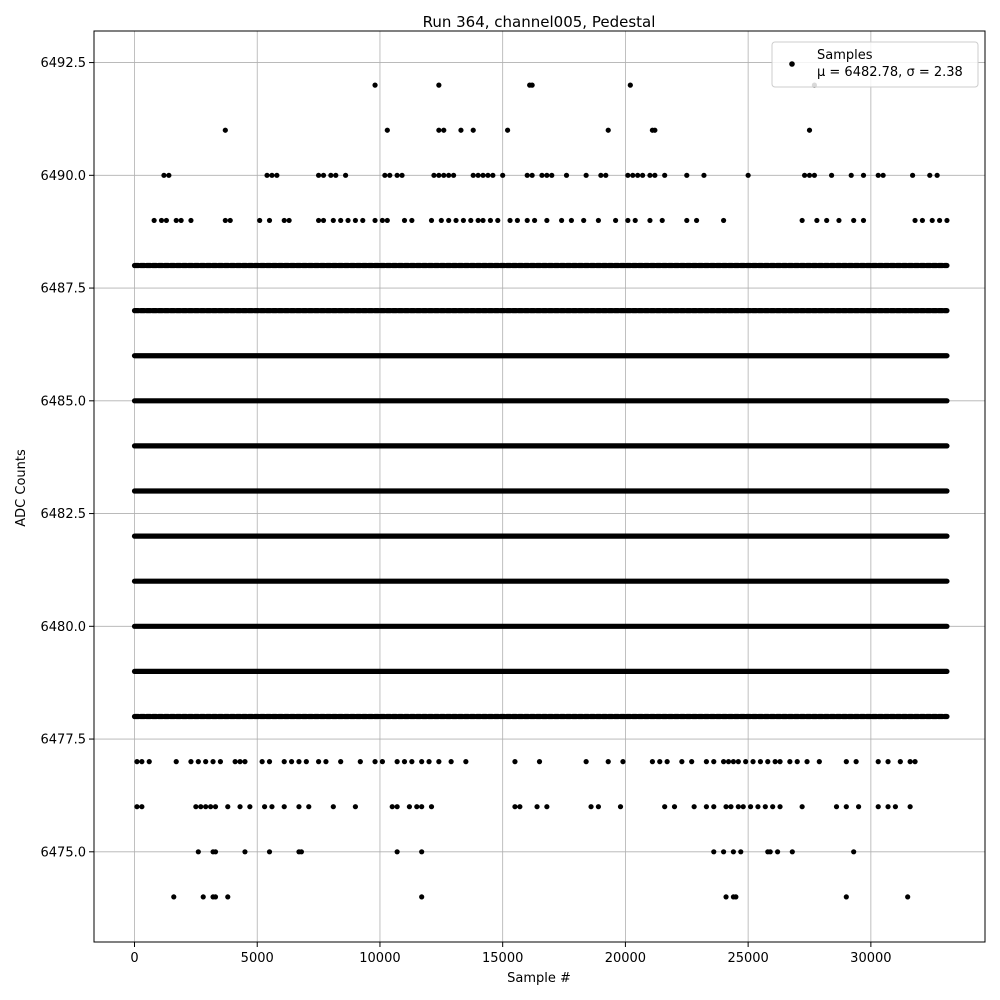 This screenshot has width=1000, height=1000. I want to click on y-axis-label: ADC Counts, so click(21, 488).